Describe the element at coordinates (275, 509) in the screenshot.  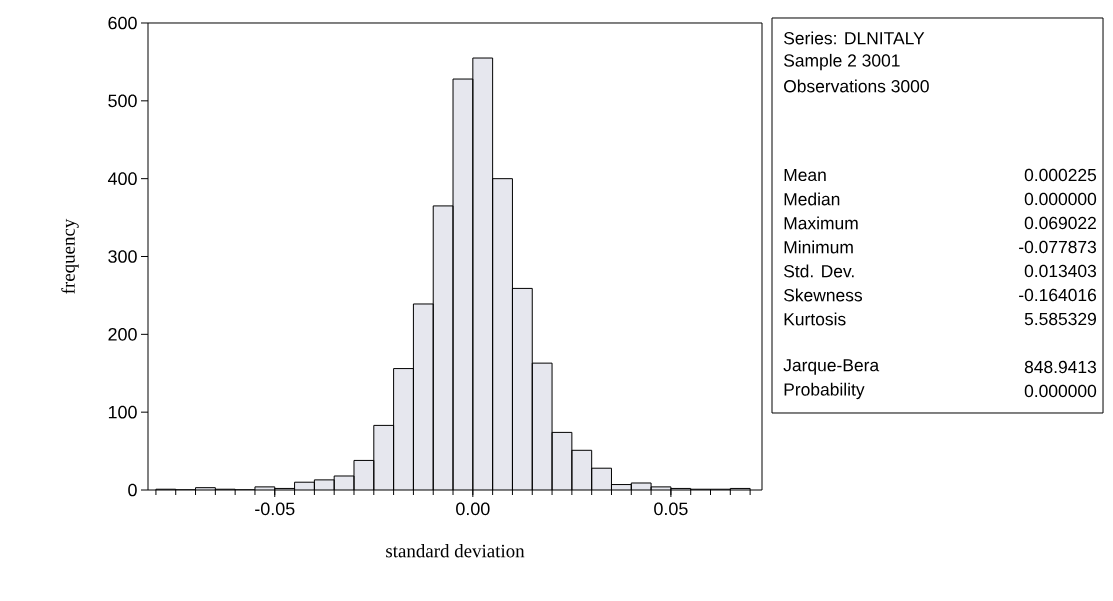
I see `x-tick-label: -0.05` at that location.